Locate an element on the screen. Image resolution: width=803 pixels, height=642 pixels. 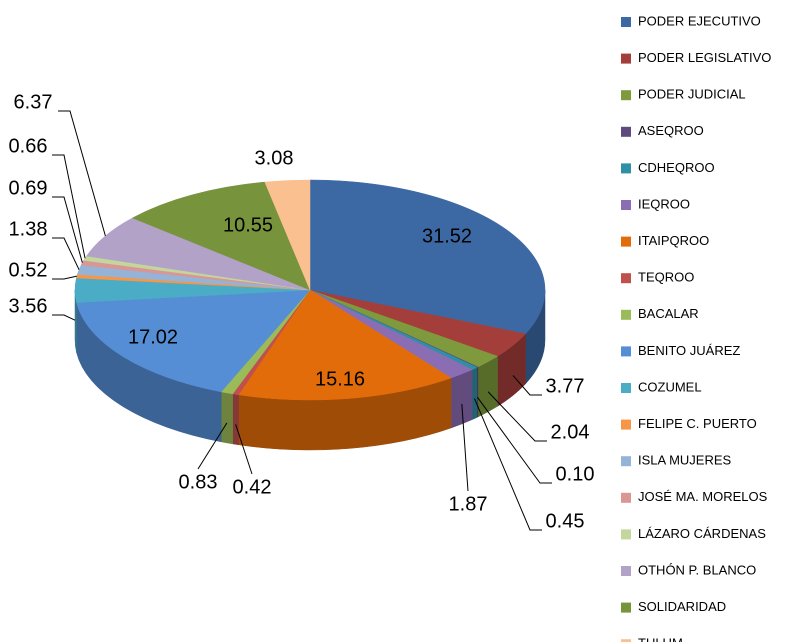
legend-label: IEQROO is located at coordinates (664, 203).